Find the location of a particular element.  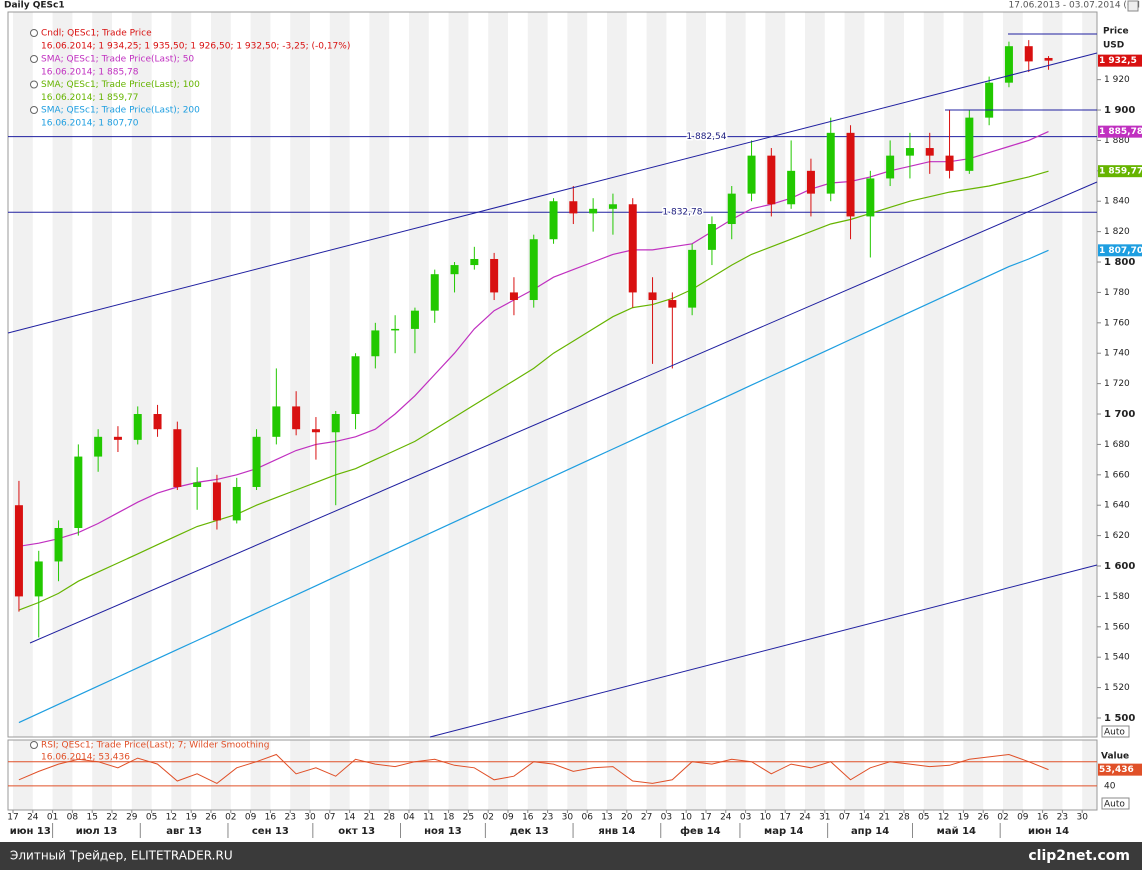

month-label: янв 14 is located at coordinates (616, 831).